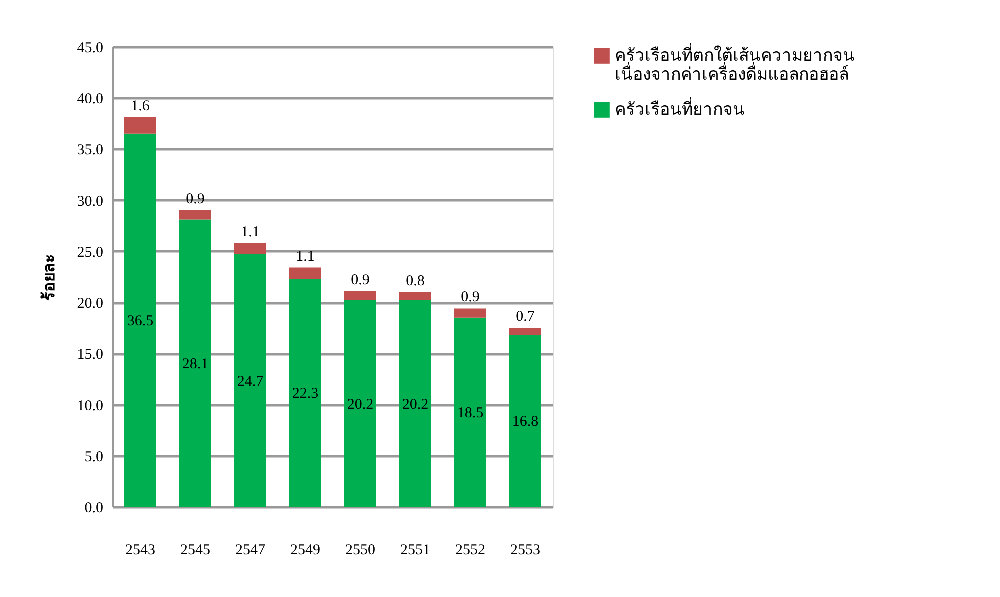  What do you see at coordinates (90, 252) in the screenshot?
I see `y-tick-label: 25.0` at bounding box center [90, 252].